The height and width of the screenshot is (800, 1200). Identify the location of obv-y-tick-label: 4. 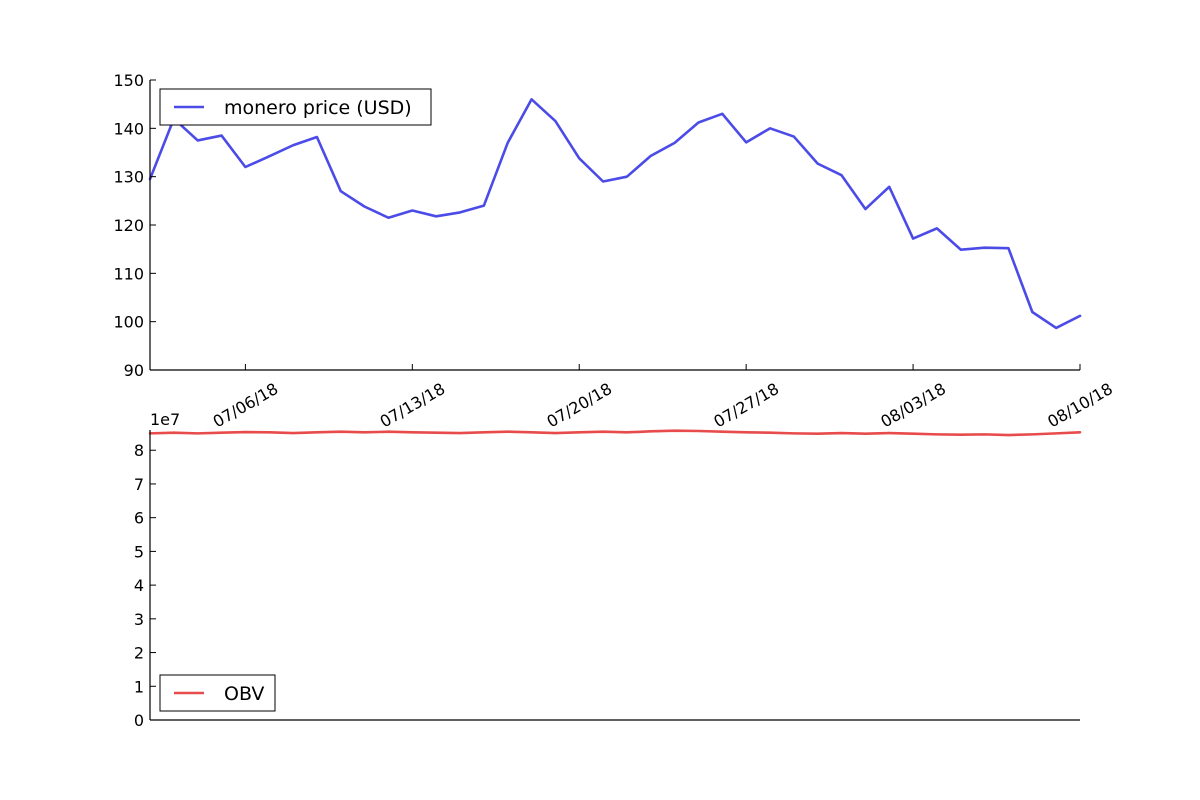
(139, 585).